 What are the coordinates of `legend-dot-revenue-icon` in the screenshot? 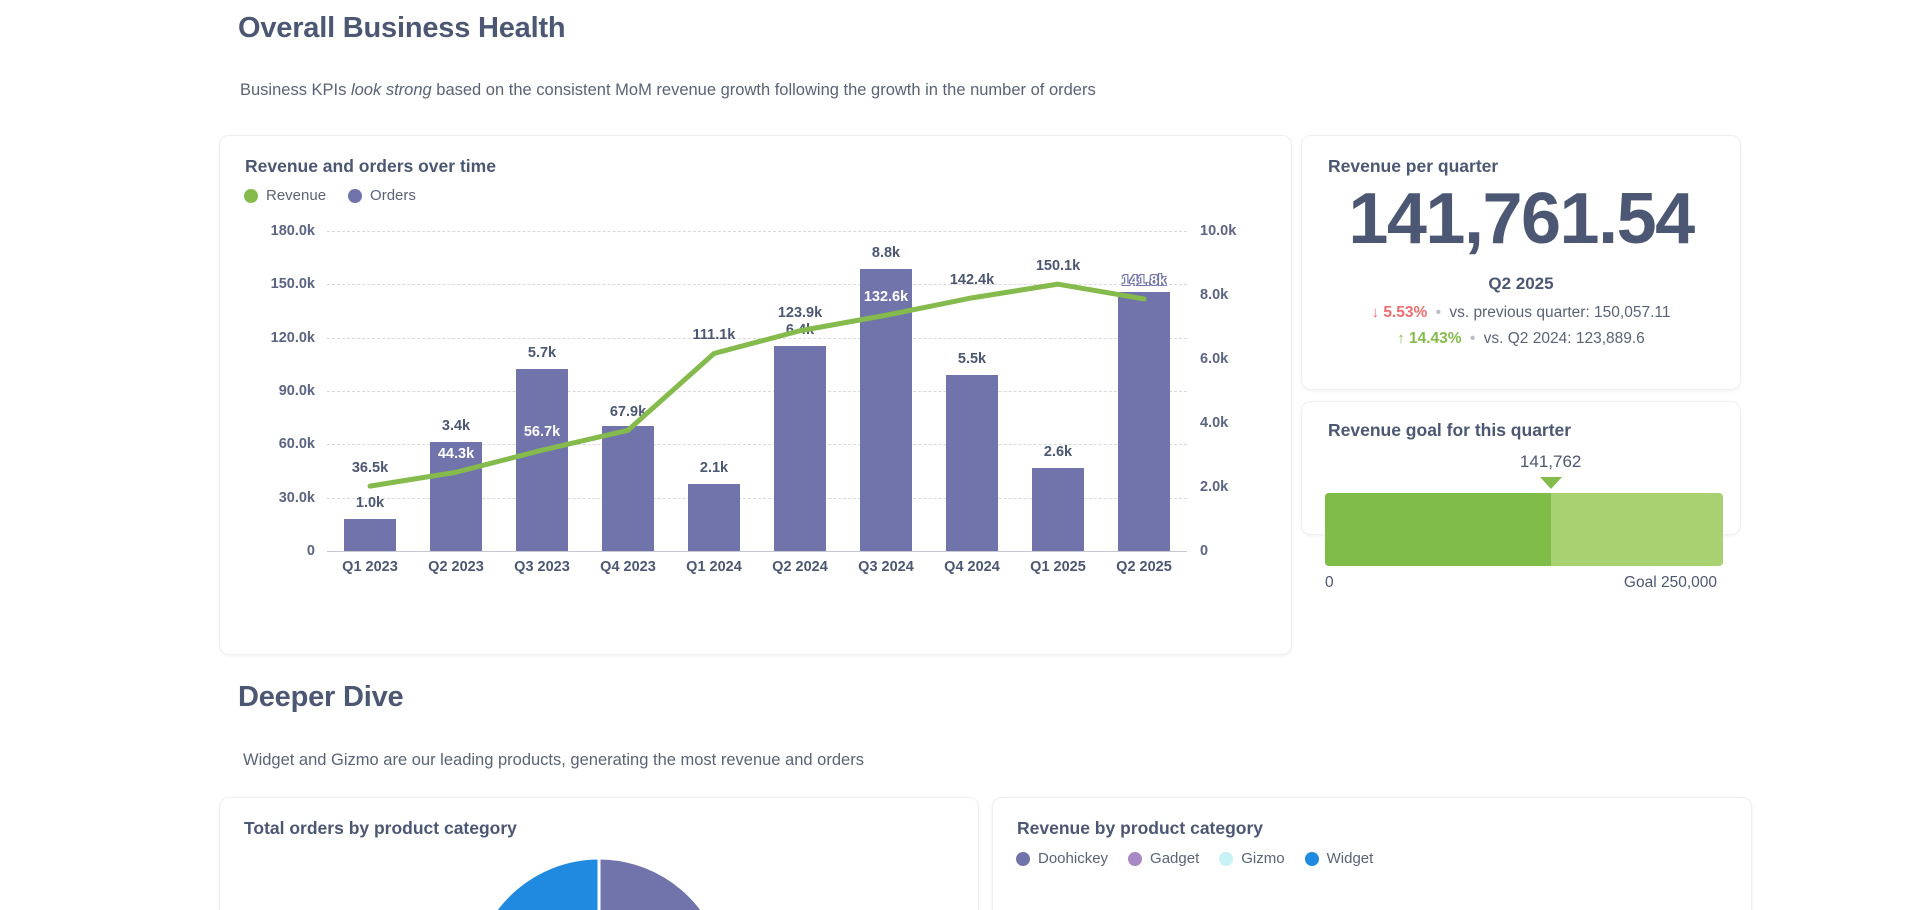 It's located at (251, 195).